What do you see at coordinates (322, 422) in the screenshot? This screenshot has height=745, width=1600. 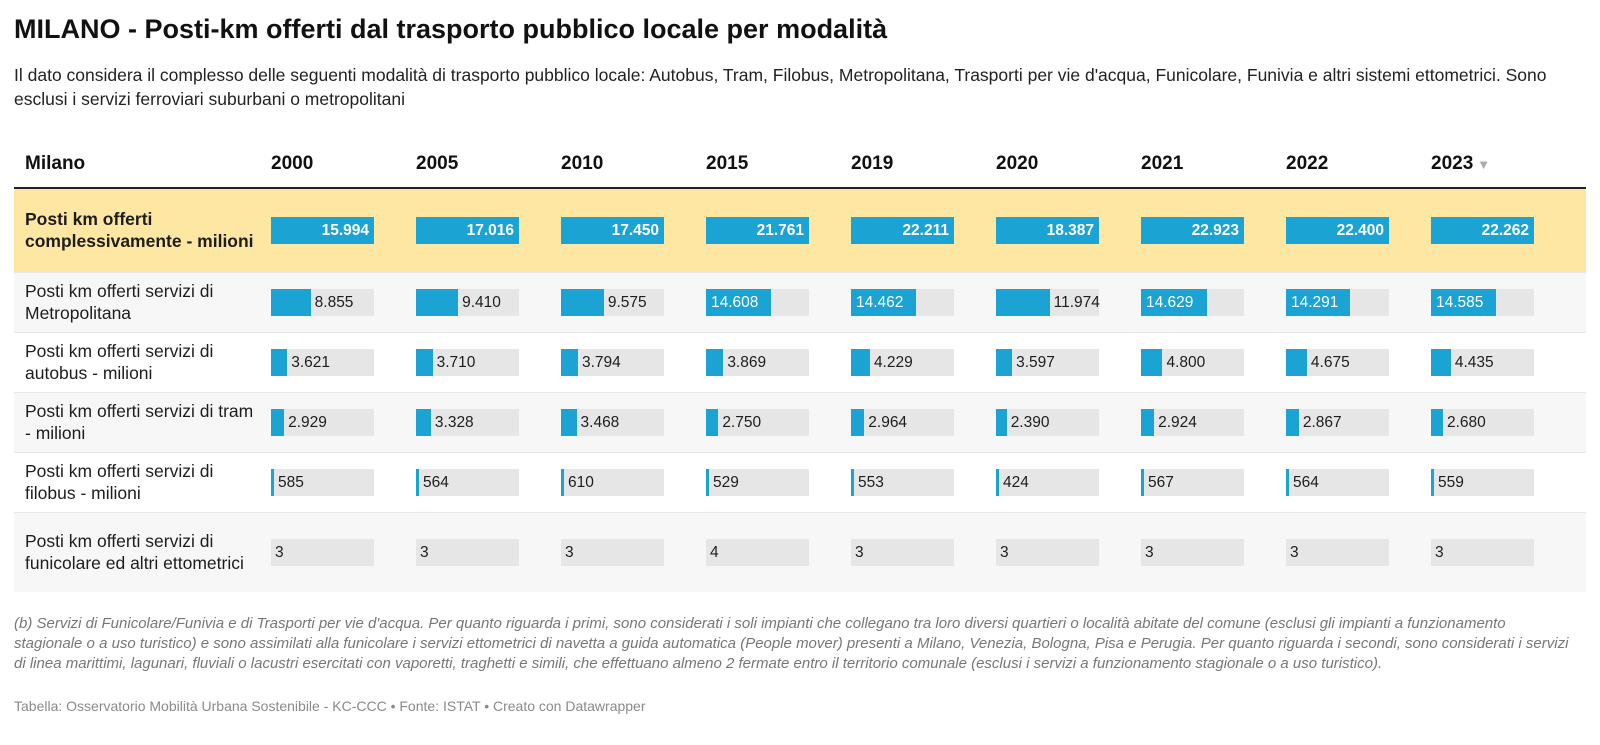 I see `bar-track: 2.929` at bounding box center [322, 422].